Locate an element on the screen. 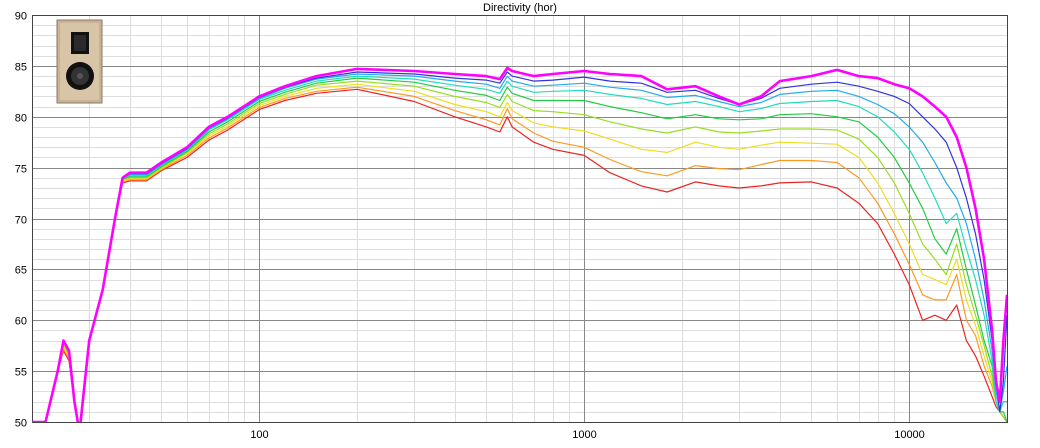  y-tick-label: 80 is located at coordinates (21, 119).